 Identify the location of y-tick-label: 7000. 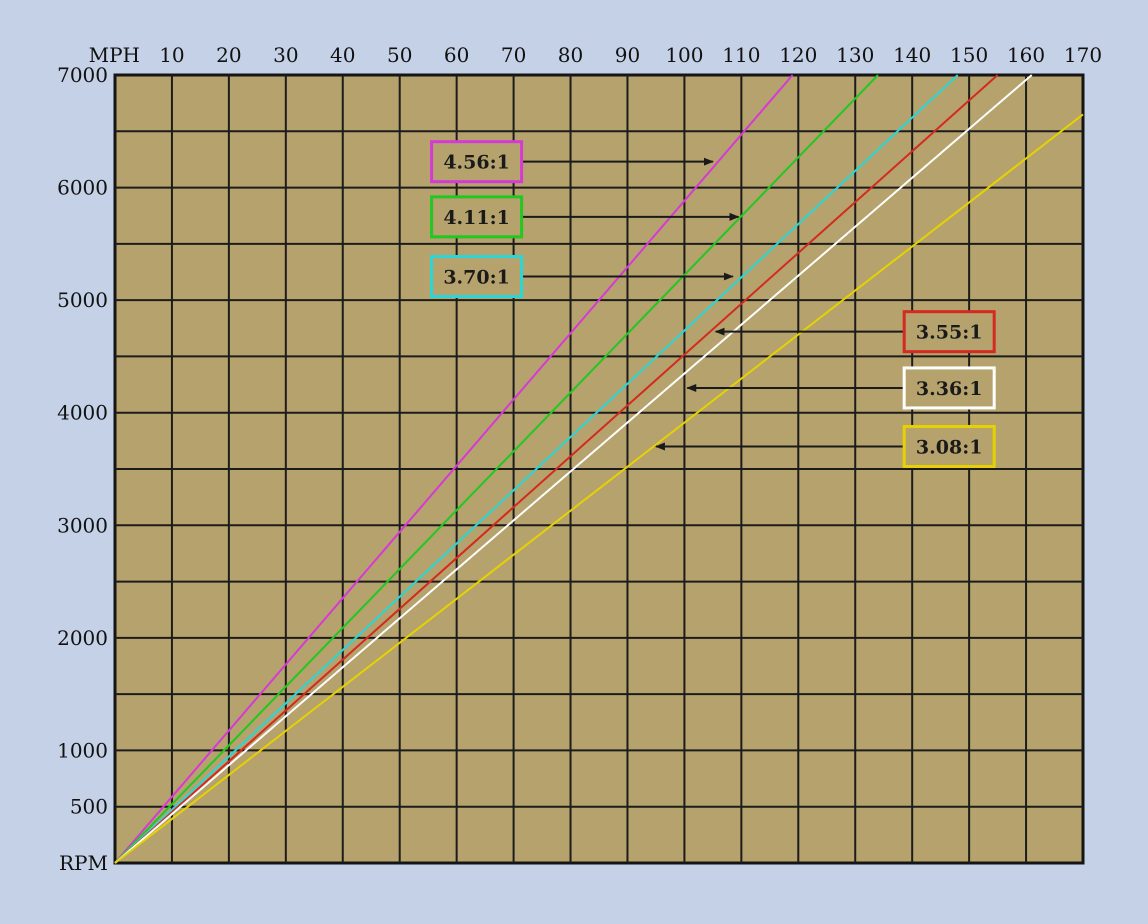
(82, 75).